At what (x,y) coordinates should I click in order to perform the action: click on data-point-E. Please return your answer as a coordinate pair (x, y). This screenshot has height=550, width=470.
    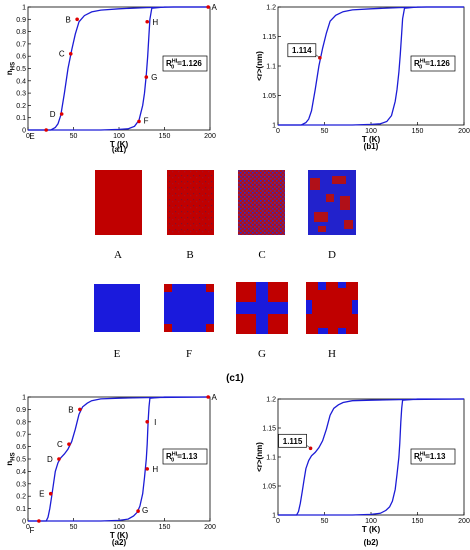
    Looking at the image, I should click on (46, 130).